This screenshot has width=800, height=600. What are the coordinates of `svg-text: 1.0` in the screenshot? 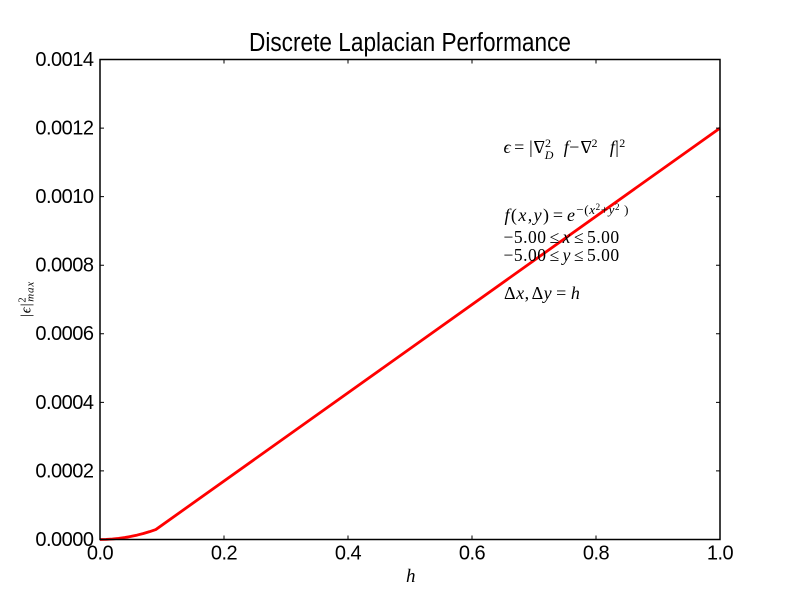 It's located at (720, 554).